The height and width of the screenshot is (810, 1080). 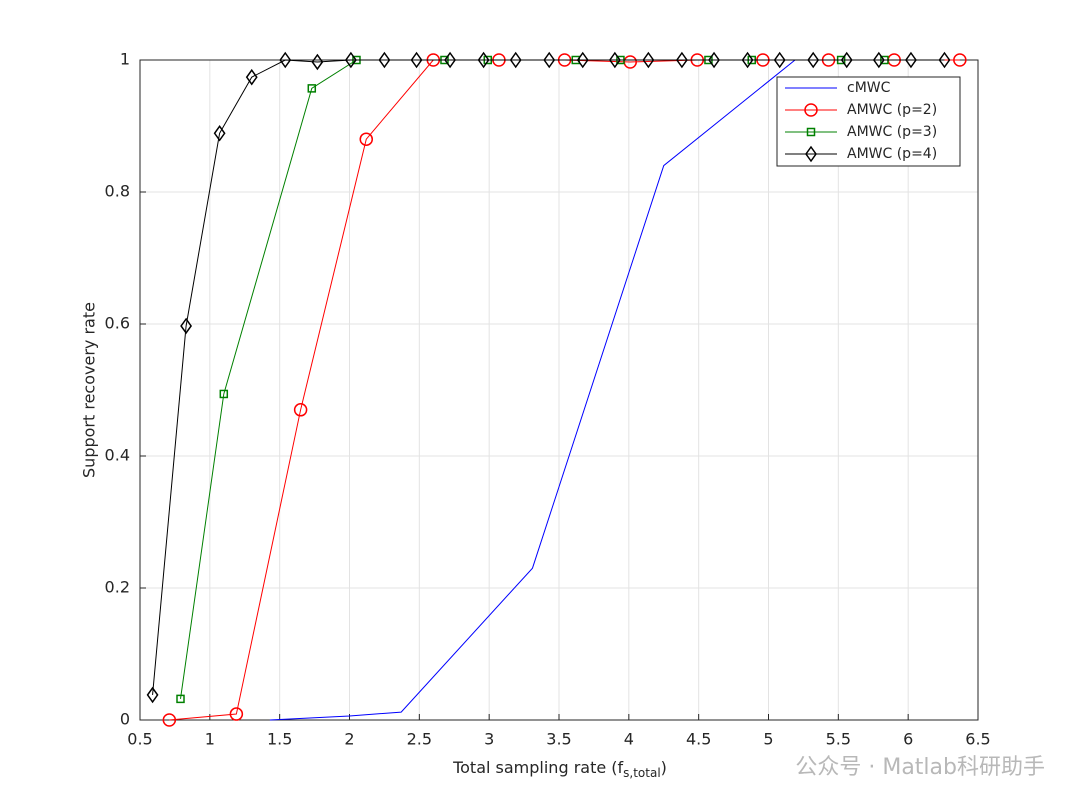 What do you see at coordinates (489, 739) in the screenshot?
I see `x-tick-label: 3` at bounding box center [489, 739].